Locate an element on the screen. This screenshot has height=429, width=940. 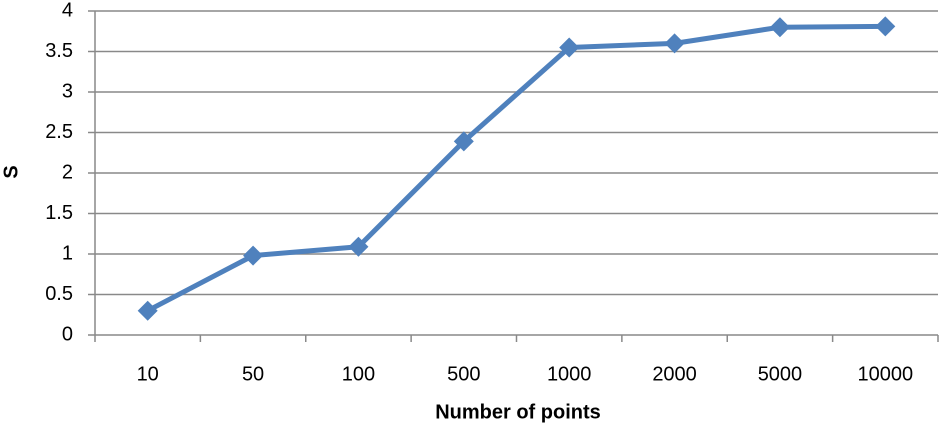
y-tick-label: 2.5 is located at coordinates (59, 132).